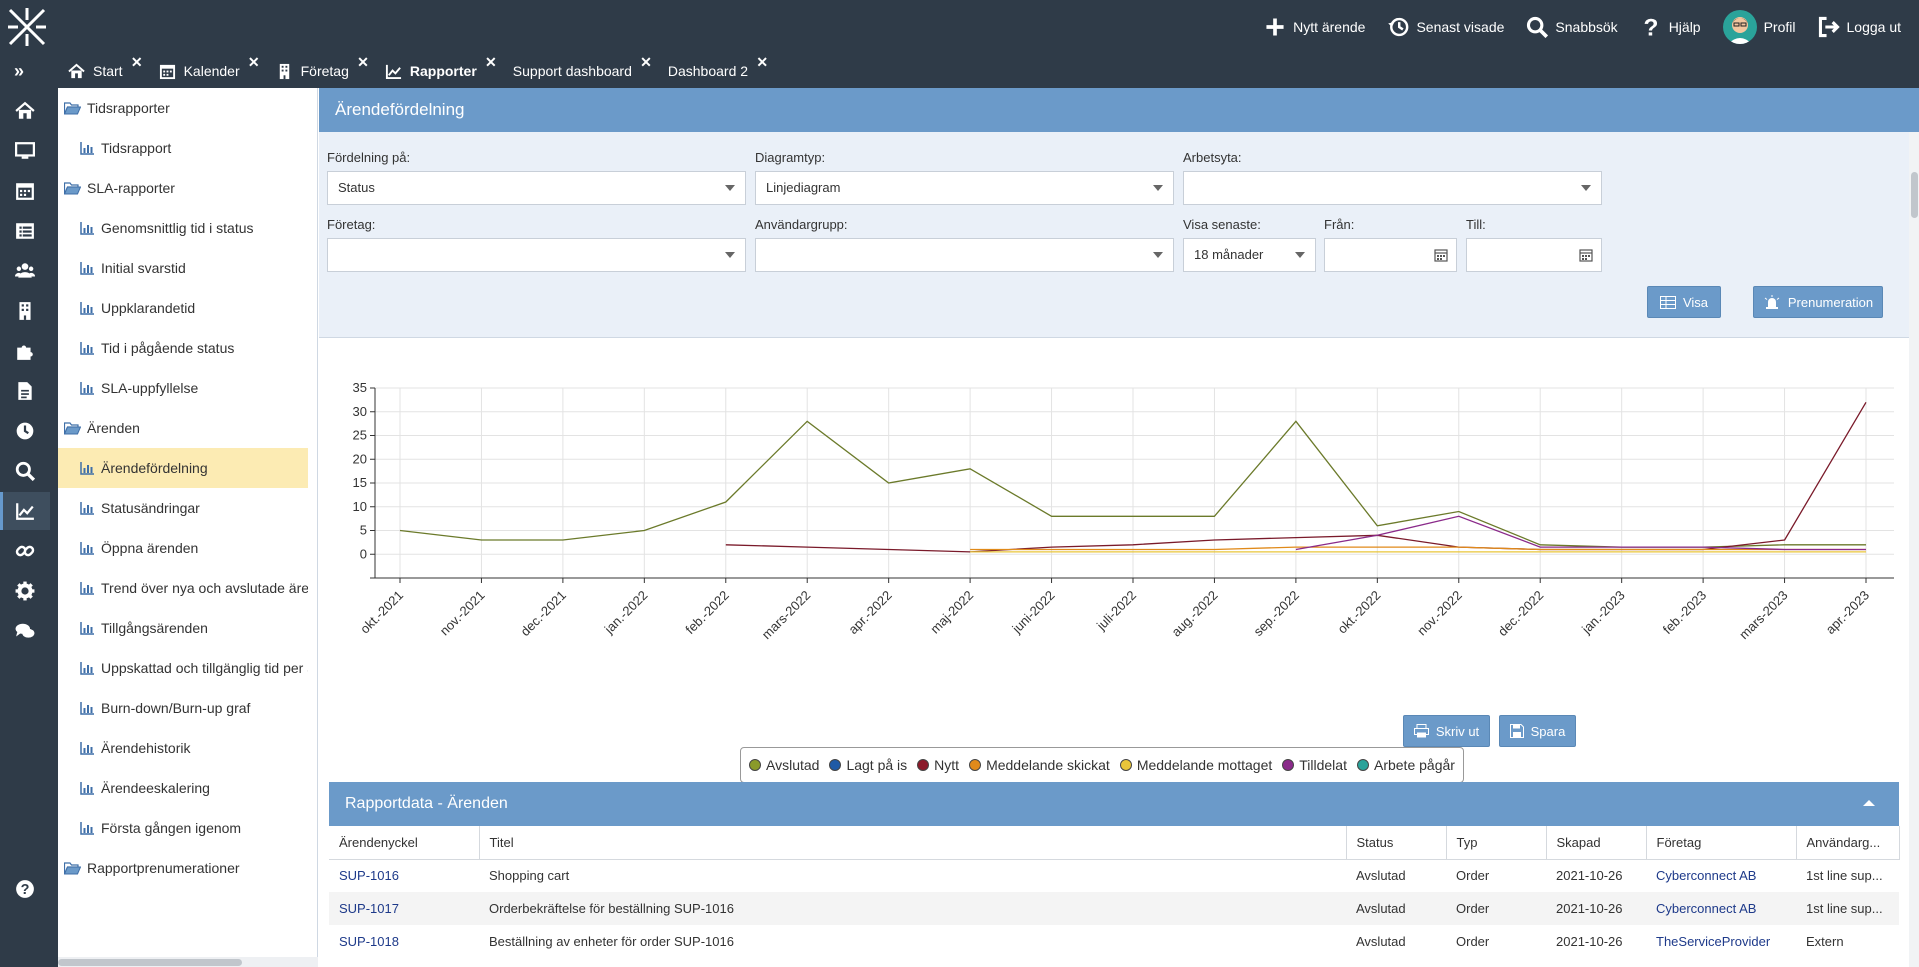 The width and height of the screenshot is (1919, 967). I want to click on rail-item-gear, so click(25, 591).